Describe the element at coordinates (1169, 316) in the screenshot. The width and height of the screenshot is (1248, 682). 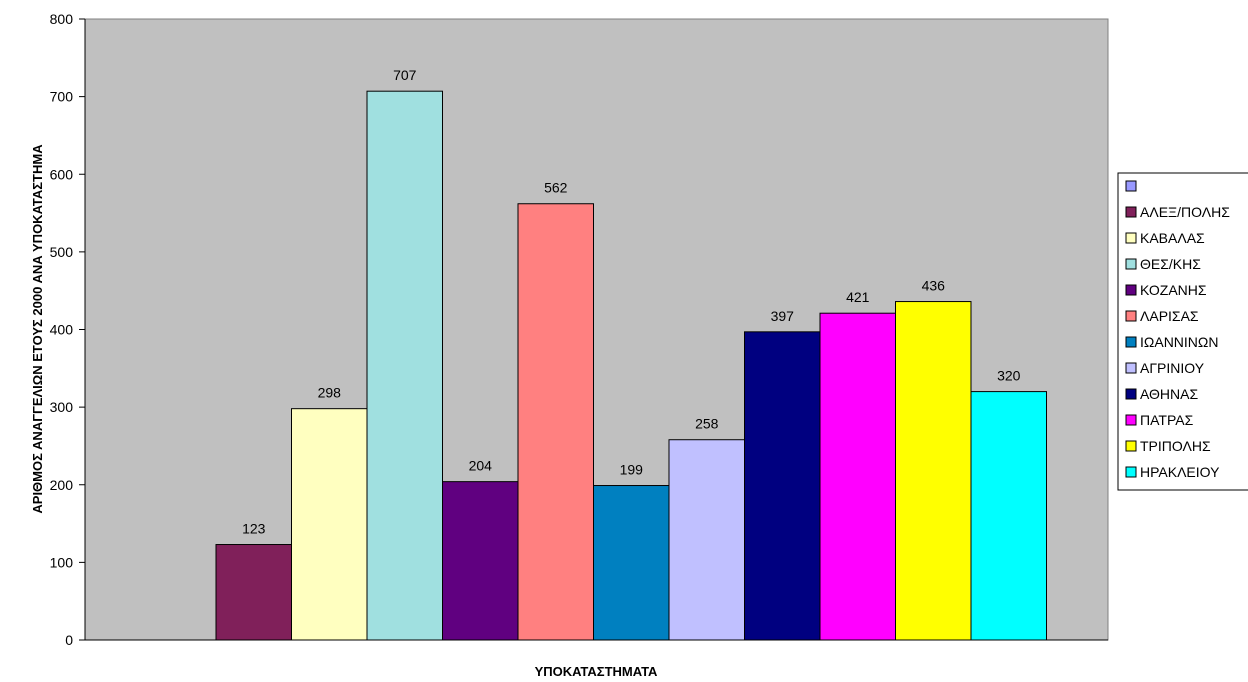
I see `legend-label: ΛΑΡΙΣΑΣ` at that location.